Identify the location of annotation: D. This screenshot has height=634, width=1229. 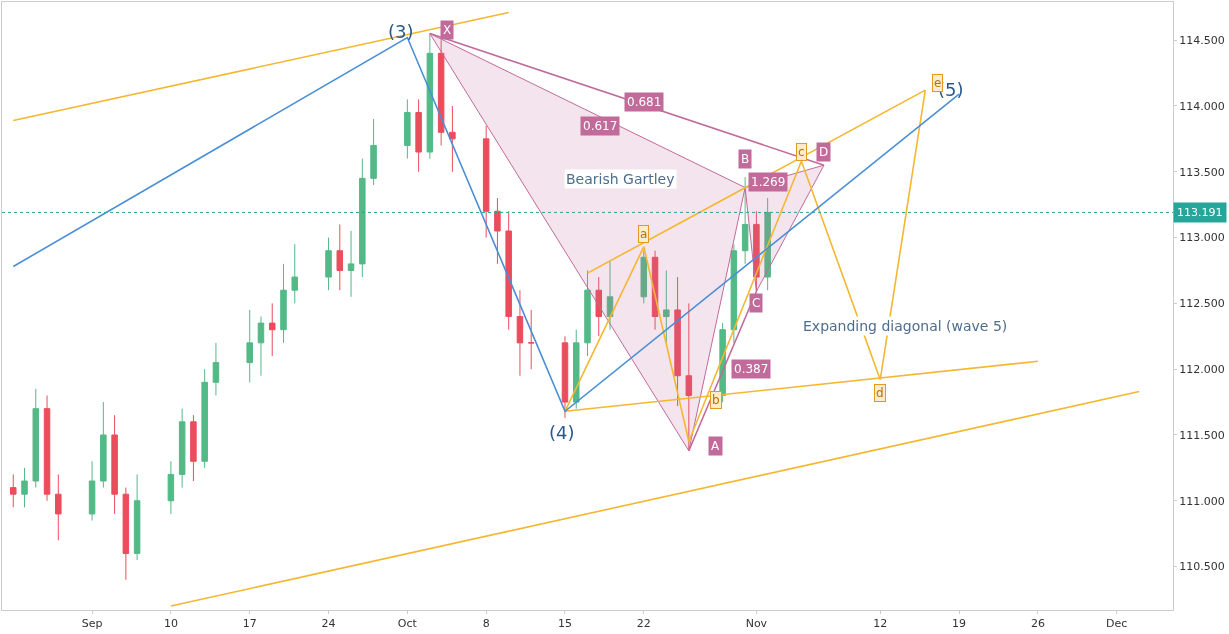
(824, 152).